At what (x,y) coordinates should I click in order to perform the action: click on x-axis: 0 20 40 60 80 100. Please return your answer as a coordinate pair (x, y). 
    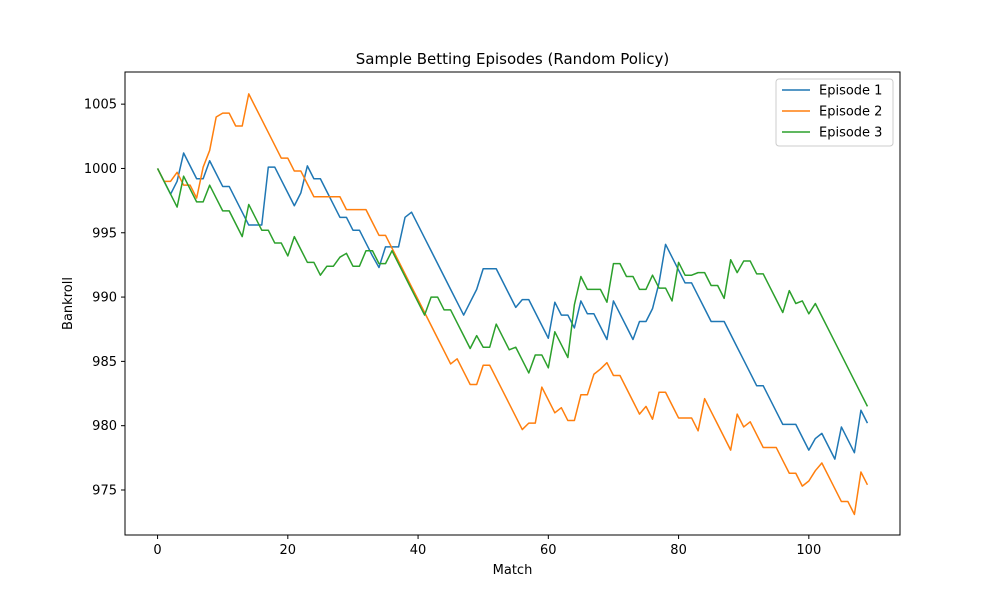
    Looking at the image, I should click on (487, 546).